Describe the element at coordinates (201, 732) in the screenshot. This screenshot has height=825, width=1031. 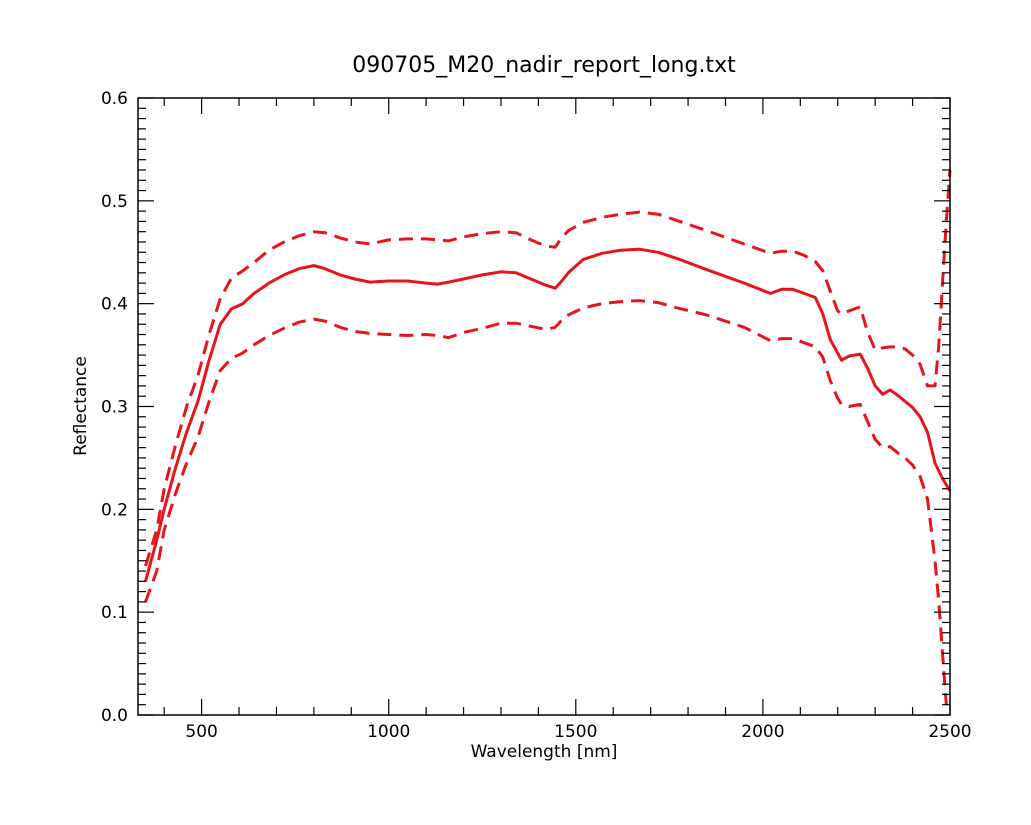
I see `x-tick-label: 500` at that location.